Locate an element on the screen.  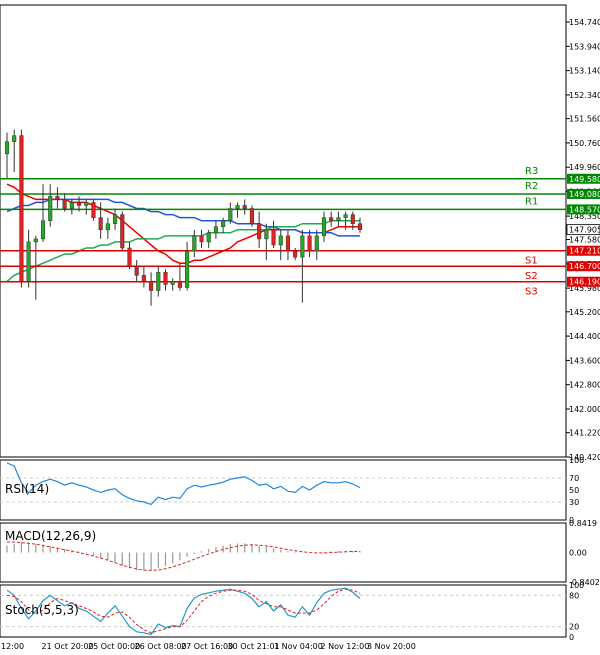
stoch-k-line is located at coordinates (183, 611).